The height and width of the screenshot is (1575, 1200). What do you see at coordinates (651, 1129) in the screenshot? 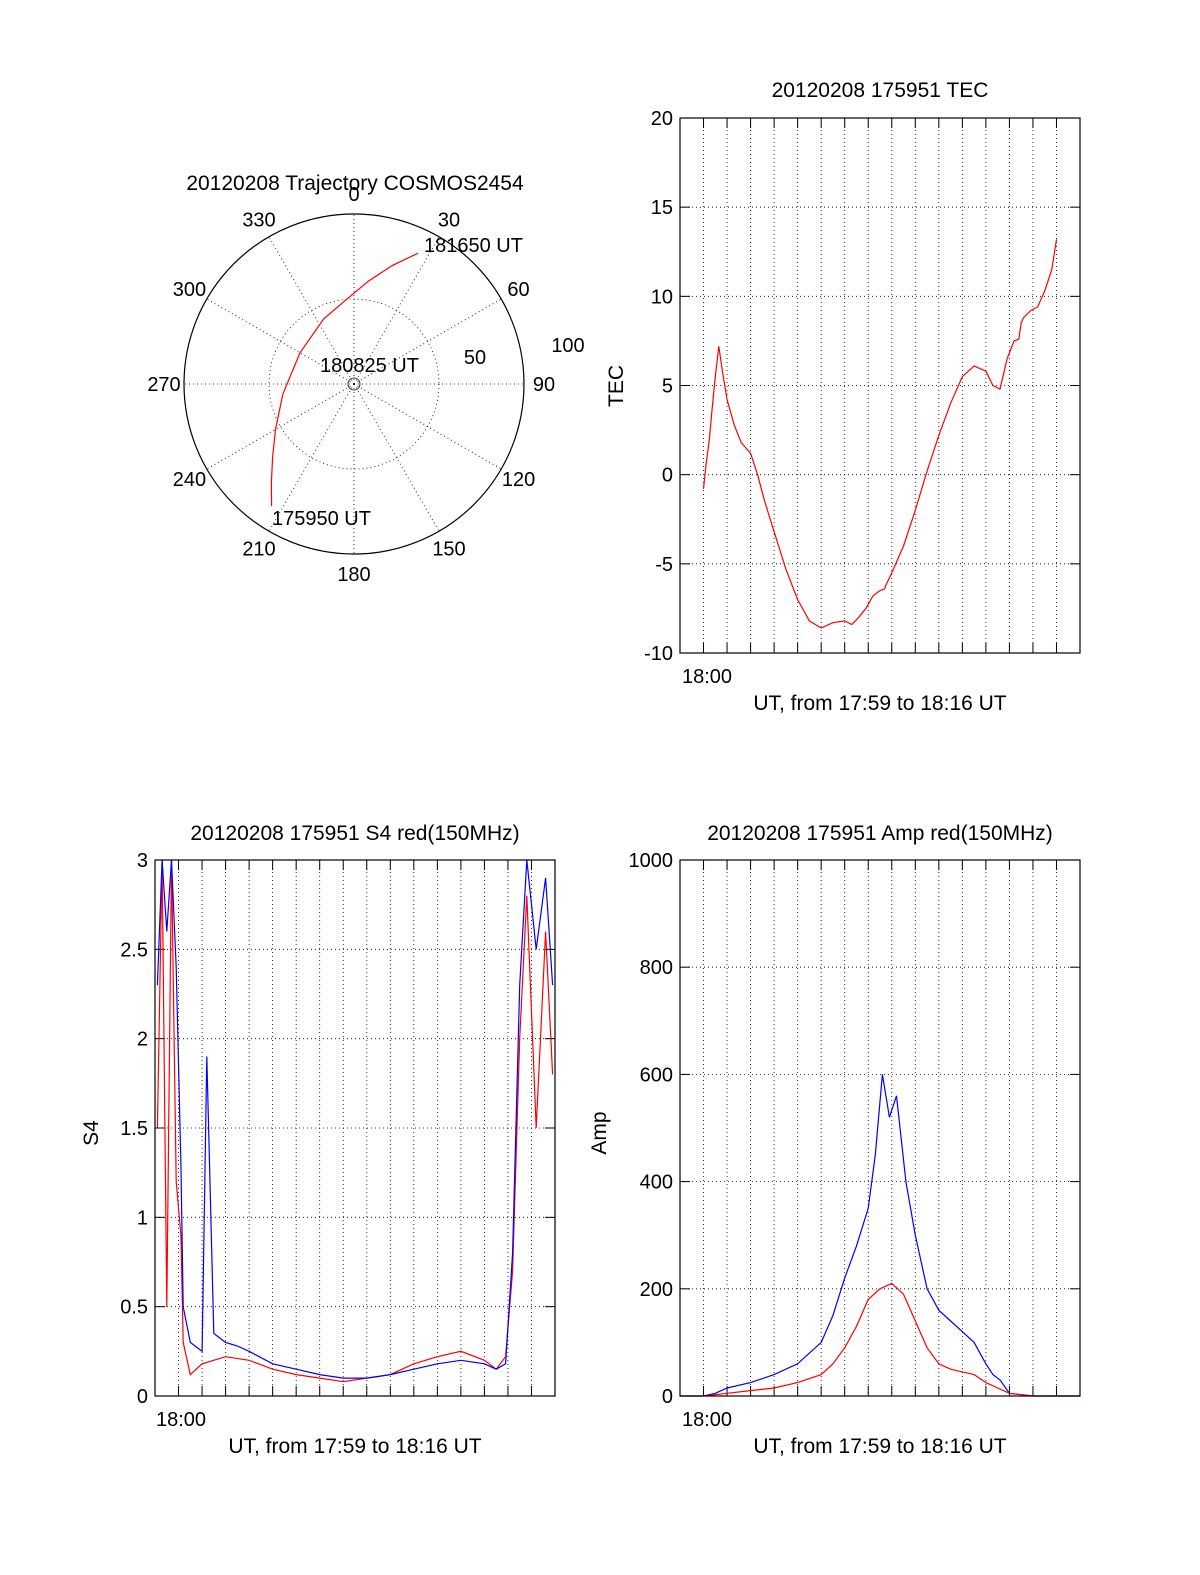
I see `amp-y-tick-labels: 0 200 400 600 800 1000` at bounding box center [651, 1129].